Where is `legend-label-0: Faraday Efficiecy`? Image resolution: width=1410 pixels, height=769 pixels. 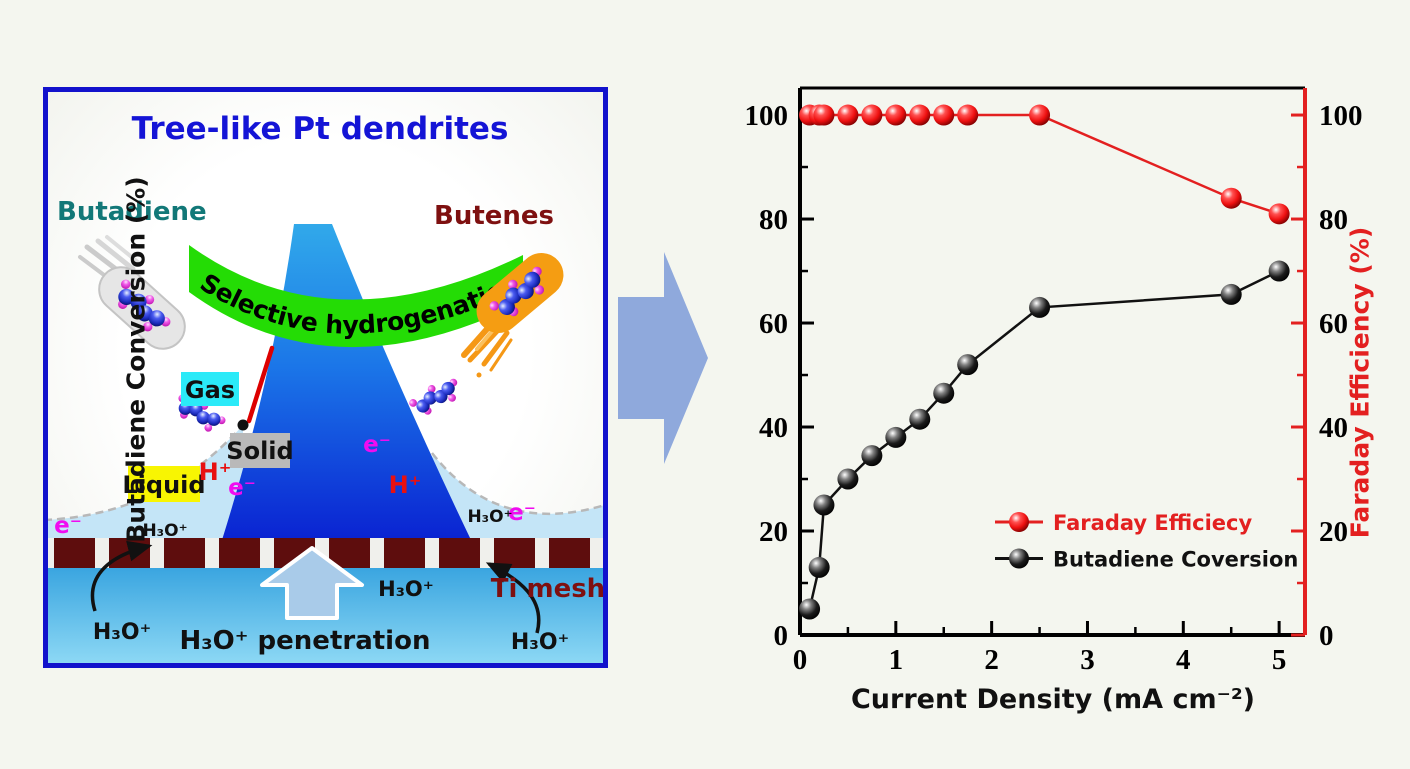
legend-label-0: Faraday Efficiecy is located at coordinates (1152, 523).